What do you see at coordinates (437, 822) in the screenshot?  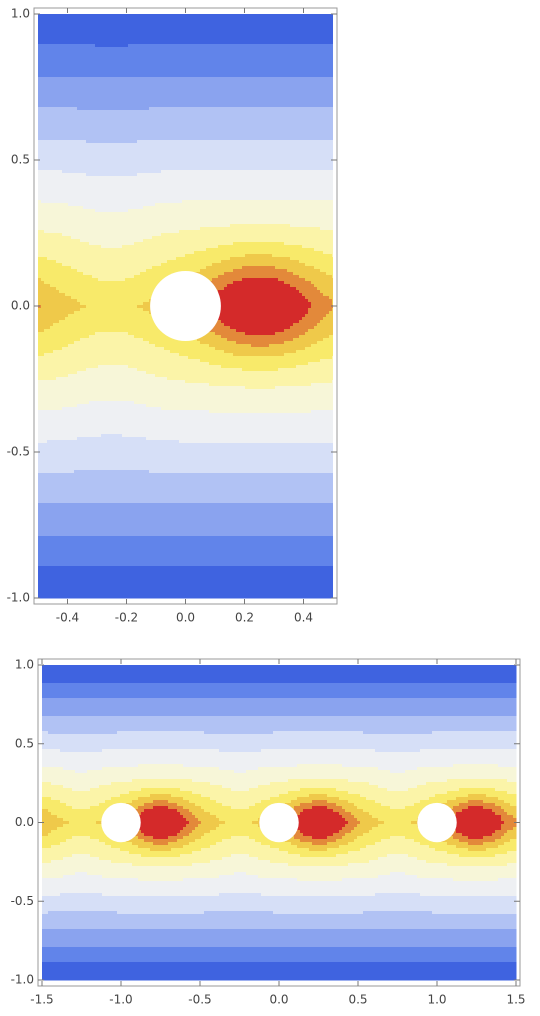 I see `hole` at bounding box center [437, 822].